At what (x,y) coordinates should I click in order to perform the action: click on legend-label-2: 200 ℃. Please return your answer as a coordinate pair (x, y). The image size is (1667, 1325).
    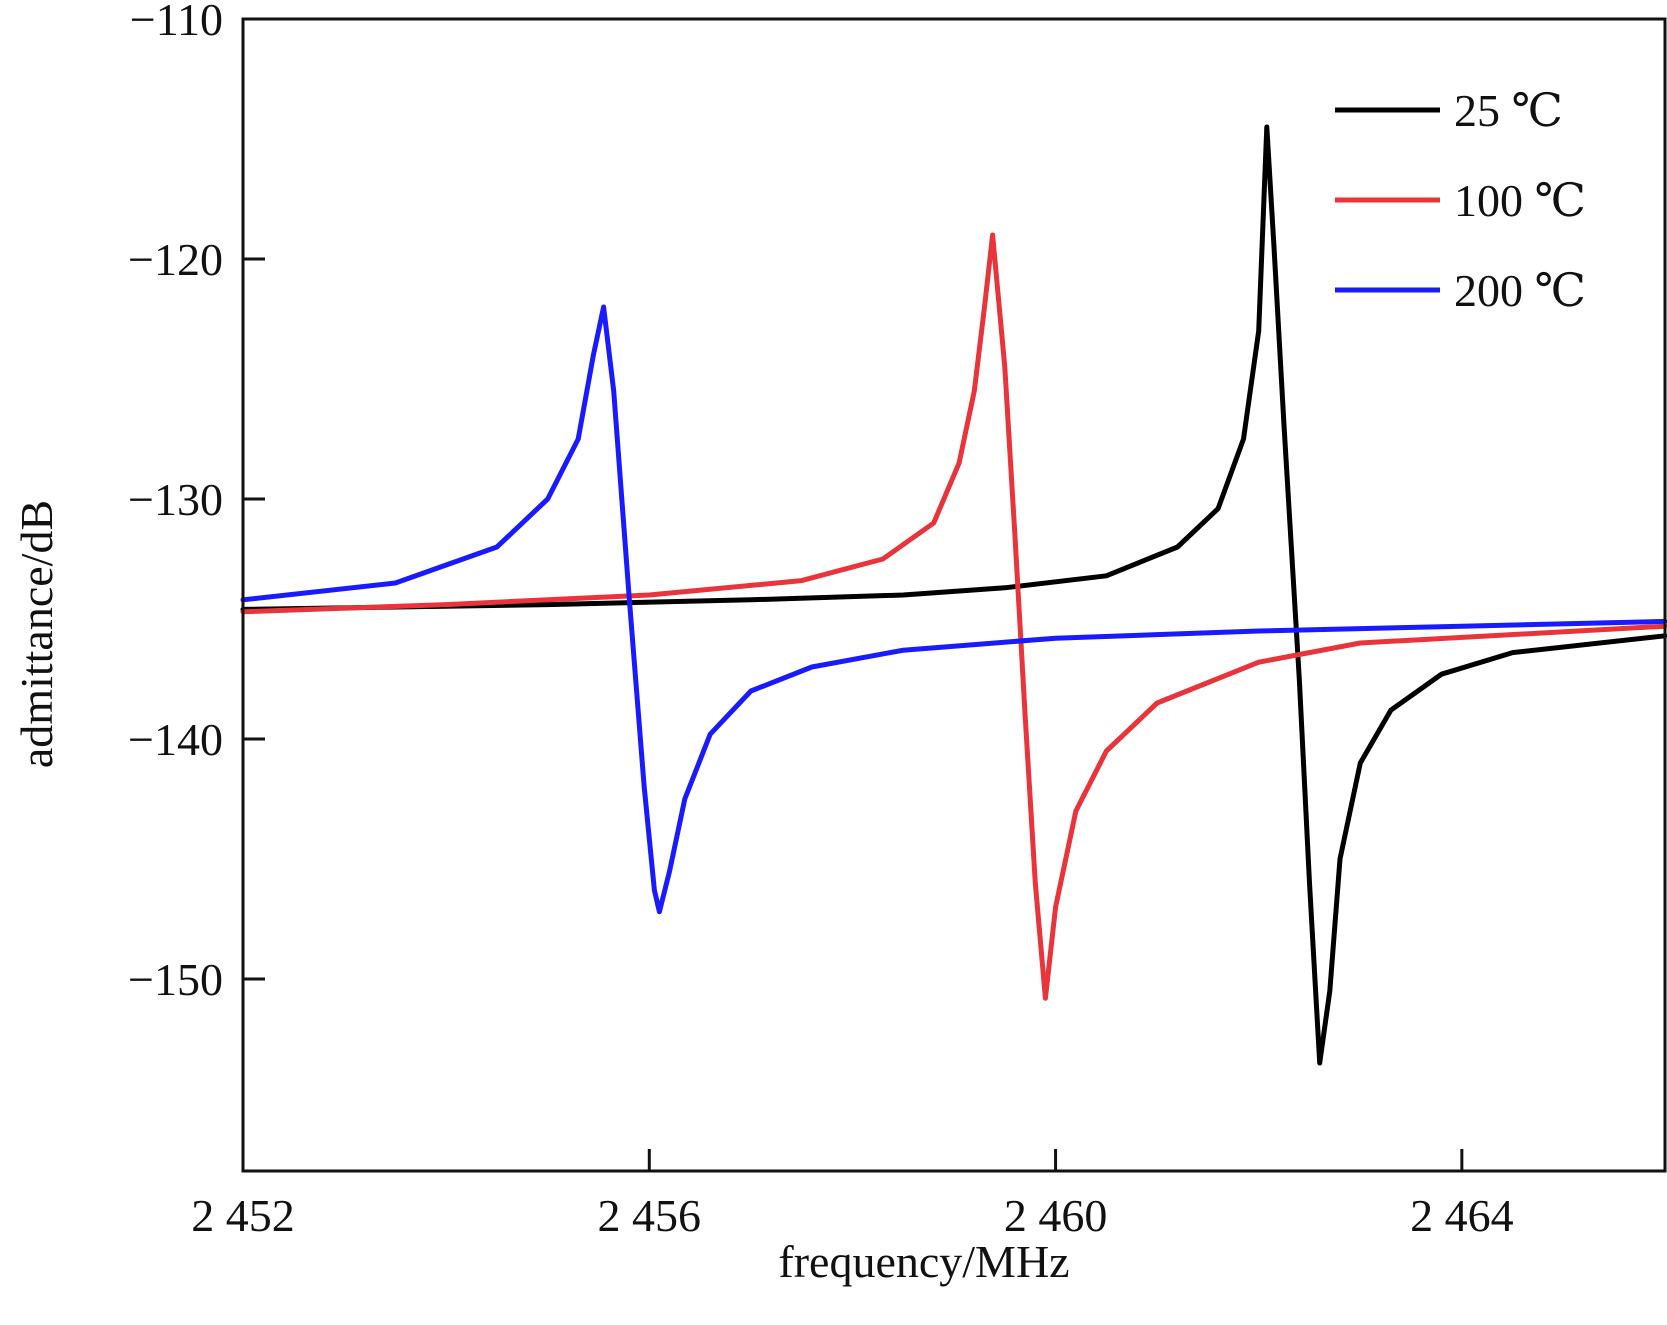
    Looking at the image, I should click on (1520, 290).